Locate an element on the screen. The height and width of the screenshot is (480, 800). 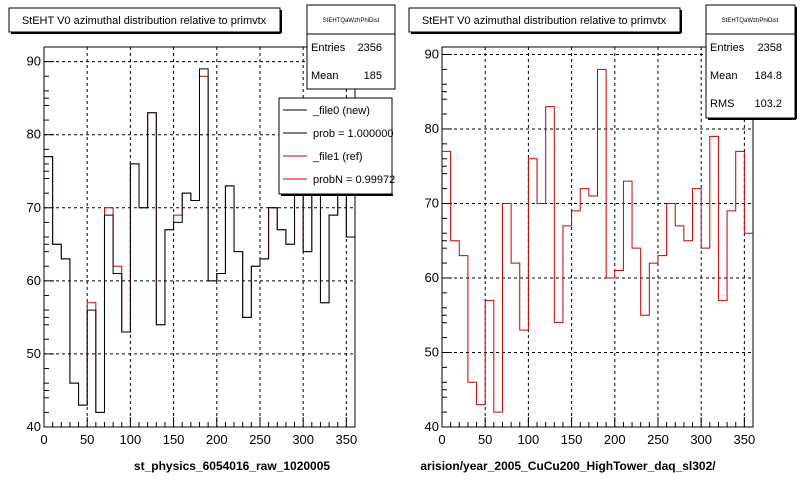
right-x-tick-label: 350 is located at coordinates (745, 439).